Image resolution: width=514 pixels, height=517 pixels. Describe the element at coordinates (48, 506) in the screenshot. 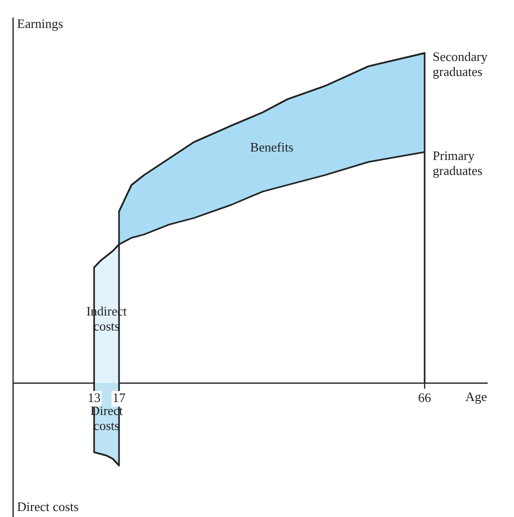

I see `text: Direct costs` at that location.